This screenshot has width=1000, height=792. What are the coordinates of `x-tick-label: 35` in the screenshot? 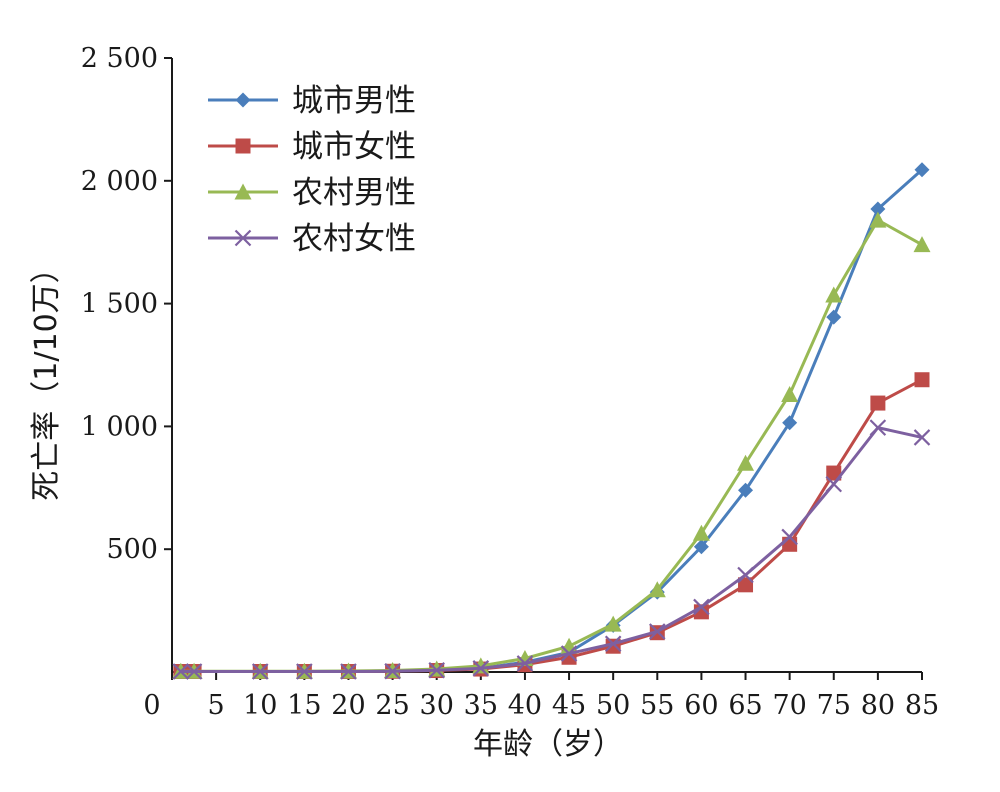 It's located at (481, 705).